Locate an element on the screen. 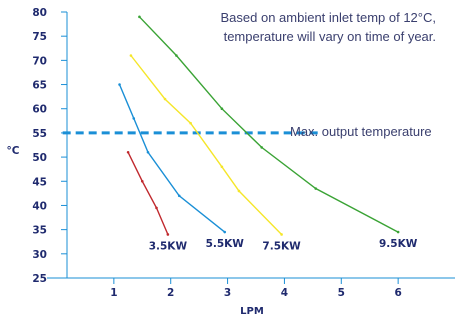  y-tick-label: 45 is located at coordinates (39, 182).